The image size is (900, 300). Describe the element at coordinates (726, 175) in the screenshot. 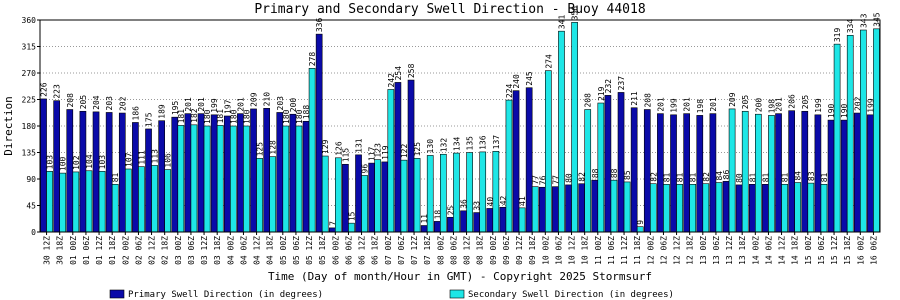

I see `value-label: 86` at that location.